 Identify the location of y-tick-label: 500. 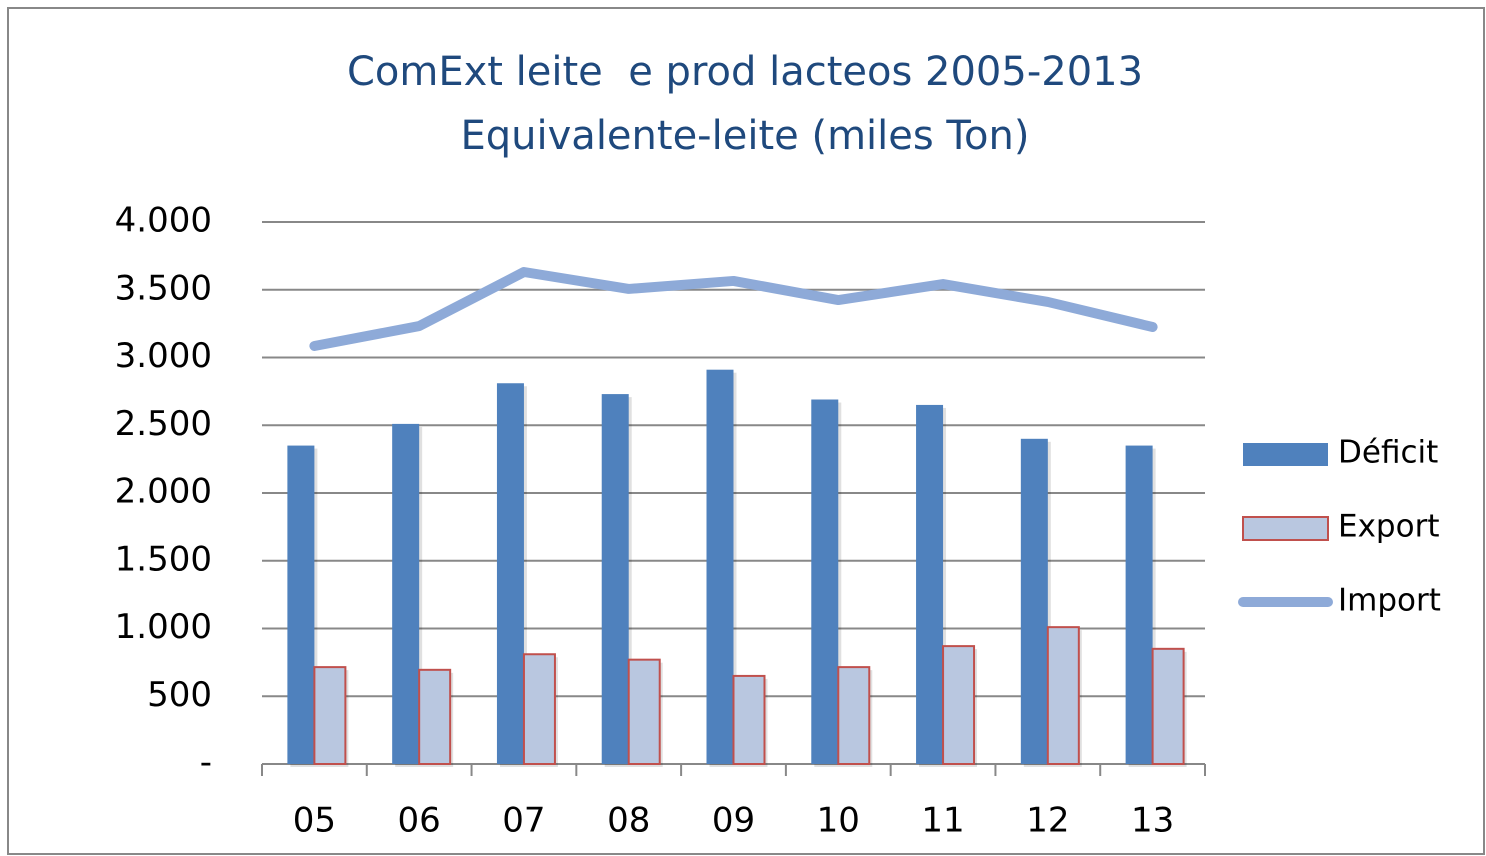
(179, 695).